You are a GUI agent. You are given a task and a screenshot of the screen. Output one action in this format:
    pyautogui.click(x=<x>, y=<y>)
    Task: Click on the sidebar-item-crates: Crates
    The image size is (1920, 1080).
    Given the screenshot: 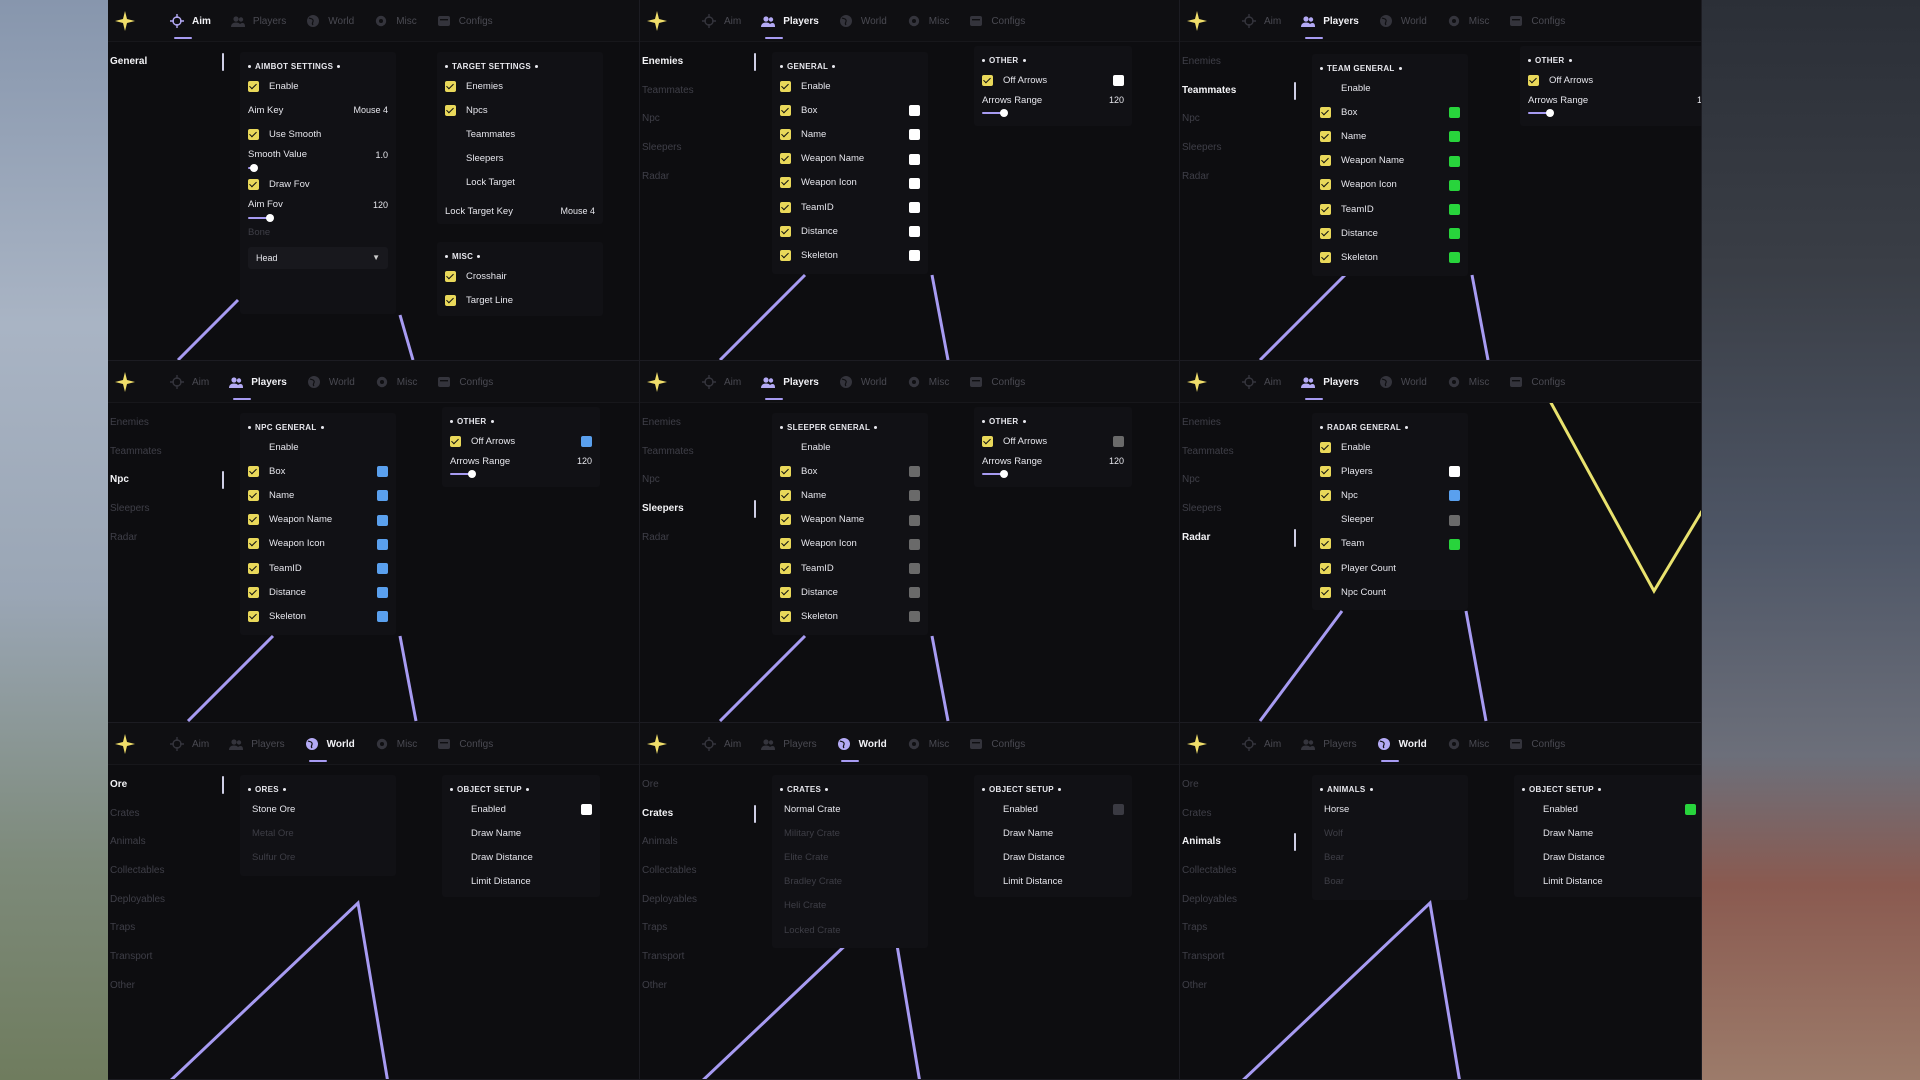 What is the action you would take?
    pyautogui.click(x=1197, y=813)
    